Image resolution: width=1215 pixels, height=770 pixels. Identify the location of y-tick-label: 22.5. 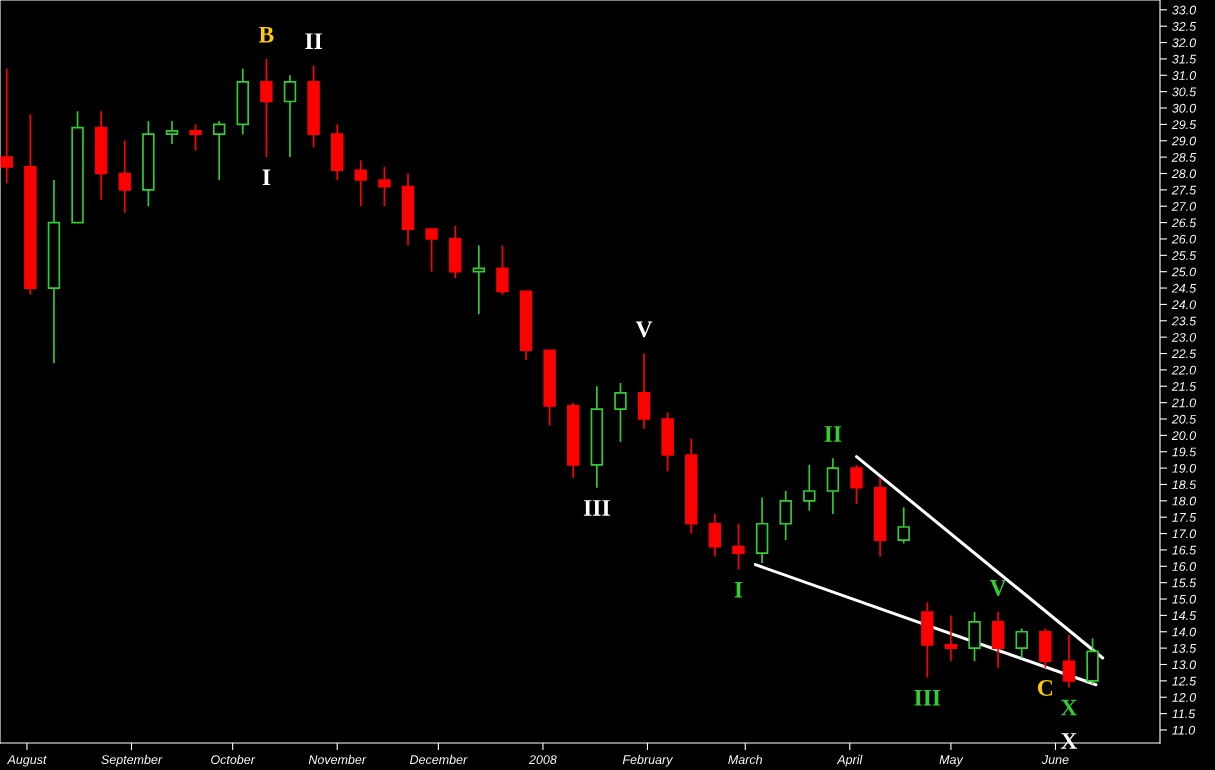
(1184, 354).